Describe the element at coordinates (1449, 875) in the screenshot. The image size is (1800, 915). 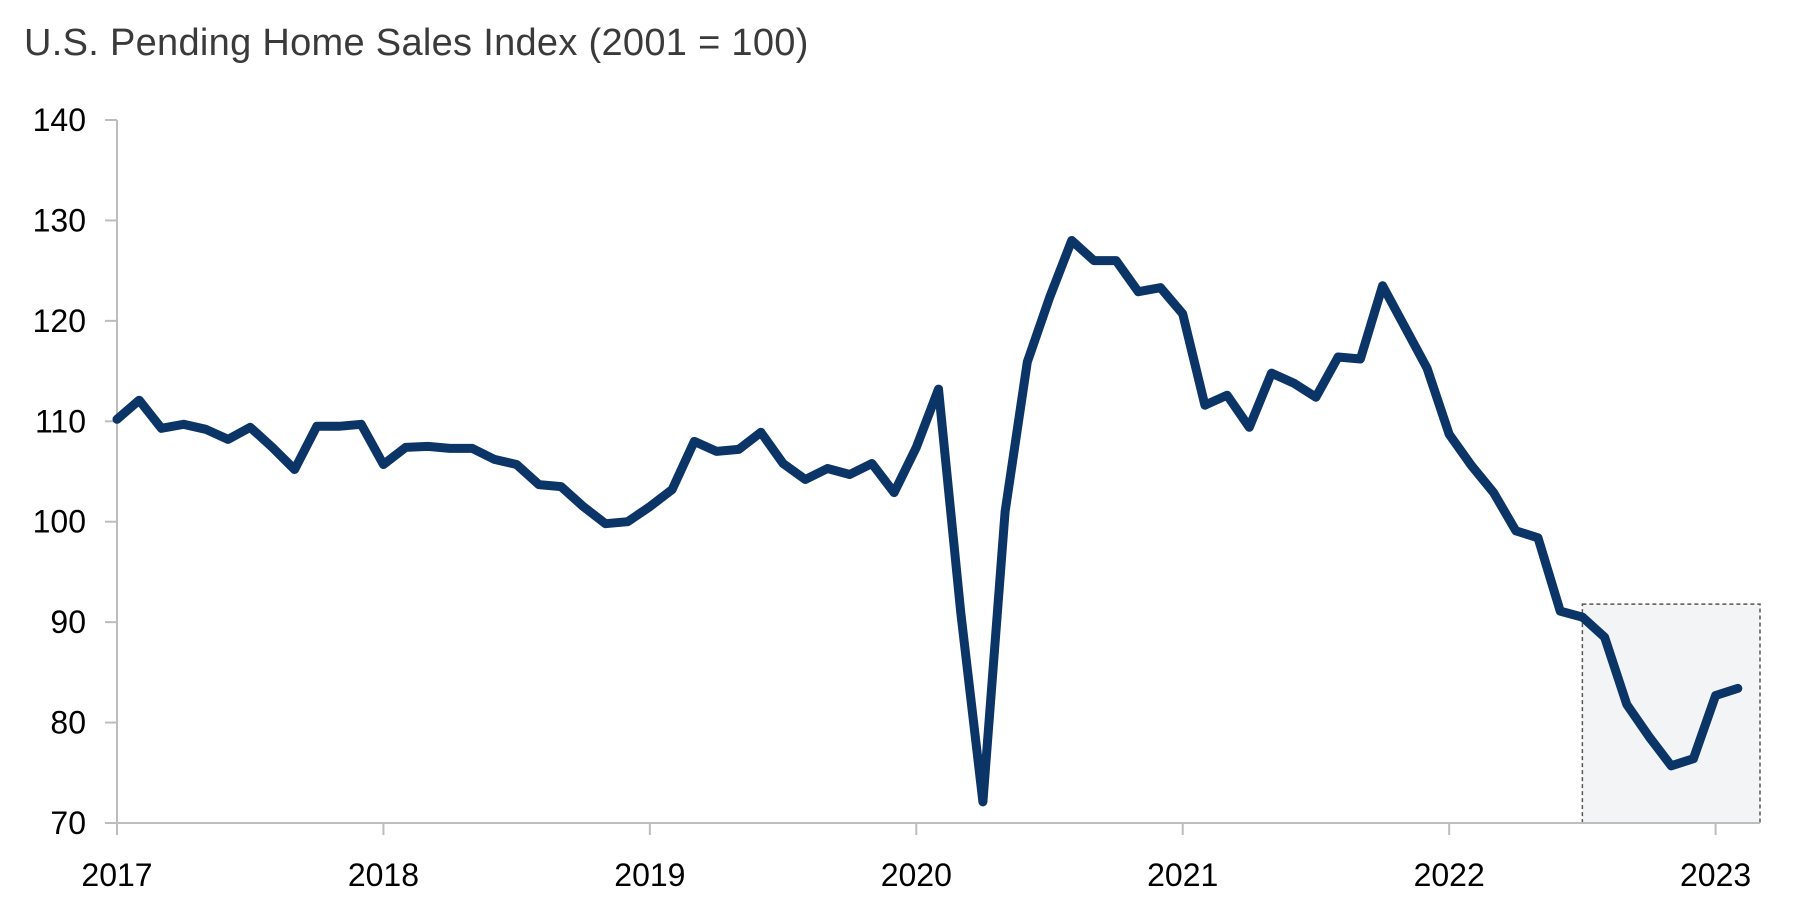
I see `x-tick-label: 2022` at that location.